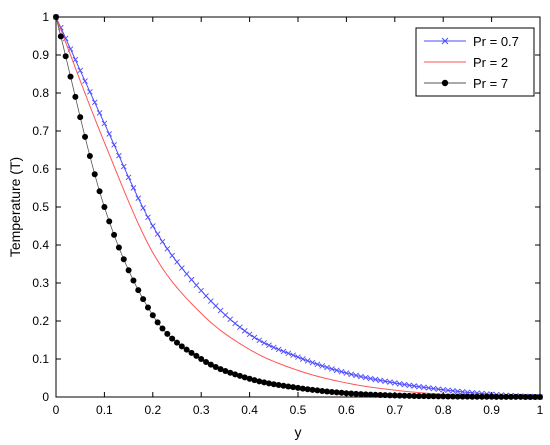 The width and height of the screenshot is (550, 445). Describe the element at coordinates (443, 410) in the screenshot. I see `x-tick-label: 0.8` at that location.